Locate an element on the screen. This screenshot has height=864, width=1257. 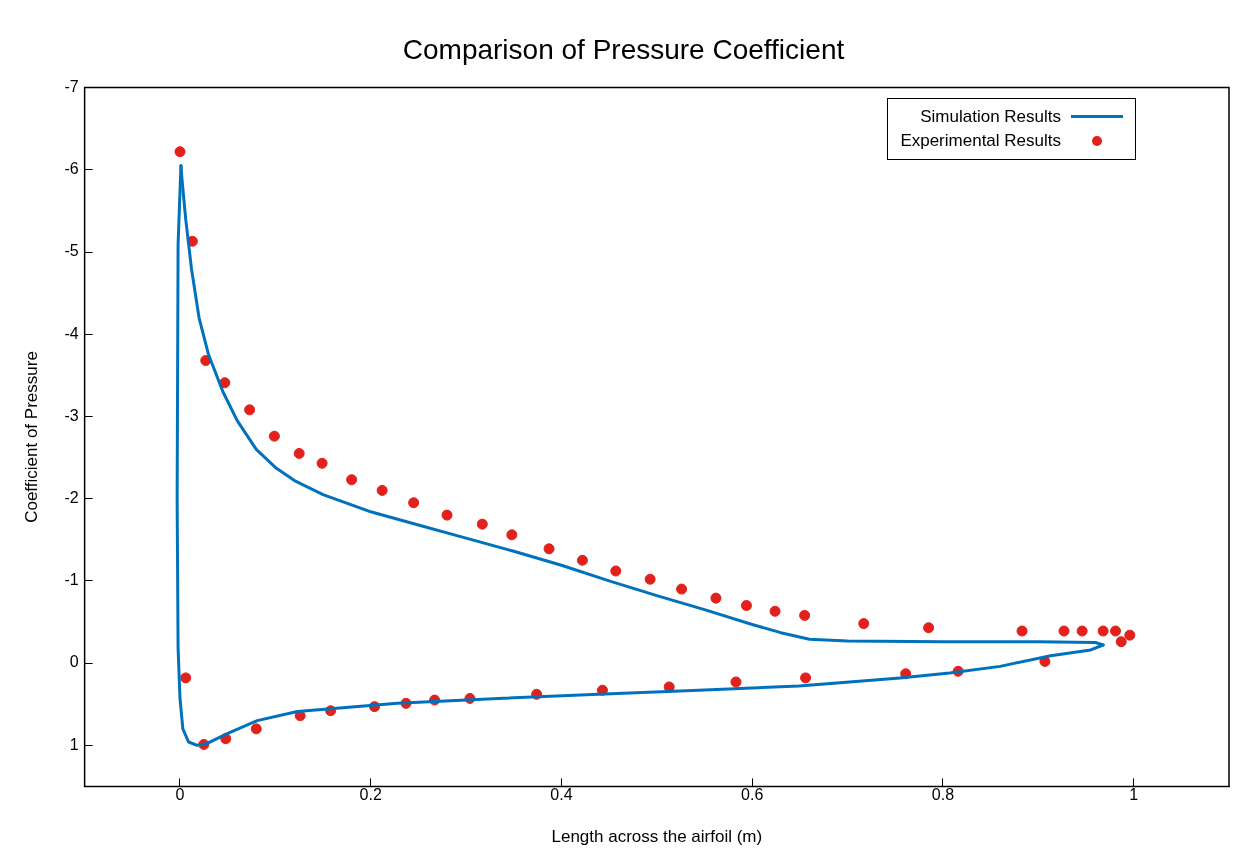
y-tick-label: 1 is located at coordinates (74, 744).